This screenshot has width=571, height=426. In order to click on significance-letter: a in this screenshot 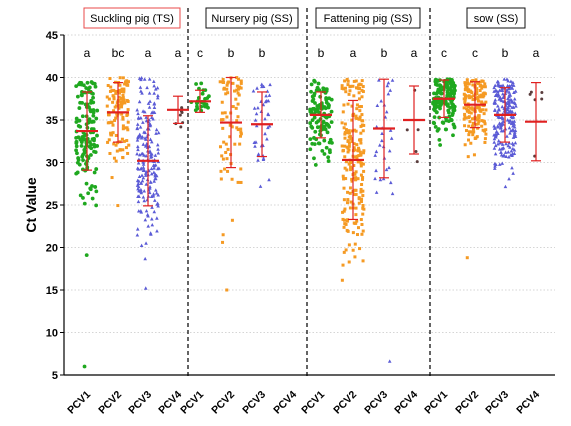, I will do `click(87, 53)`.